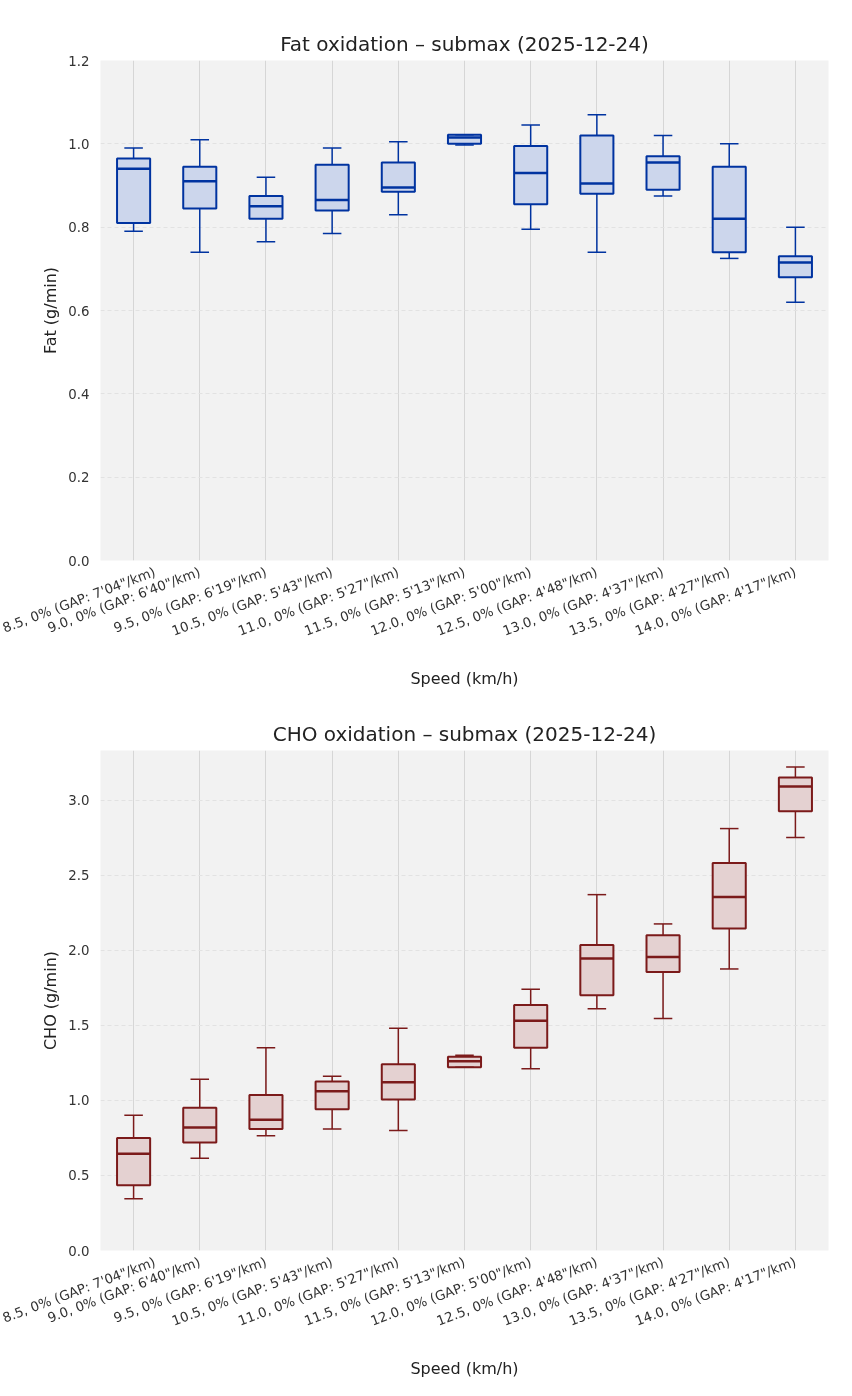 This screenshot has width=852, height=1396. What do you see at coordinates (464, 733) in the screenshot?
I see `chart-title: CHO oxidation – submax (2025-12-24)` at bounding box center [464, 733].